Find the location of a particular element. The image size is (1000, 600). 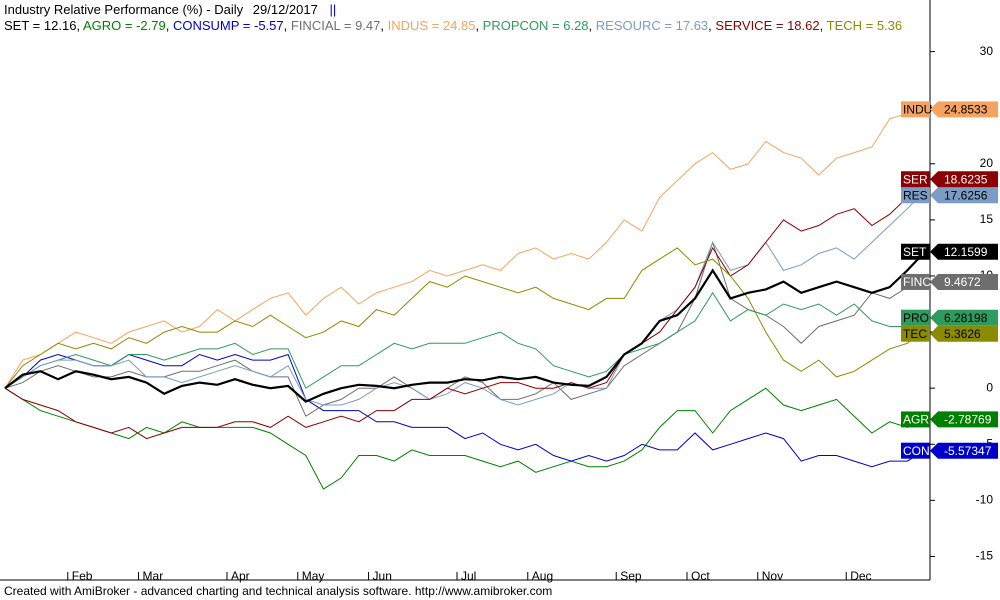

end-value: -2.78769 is located at coordinates (968, 420).